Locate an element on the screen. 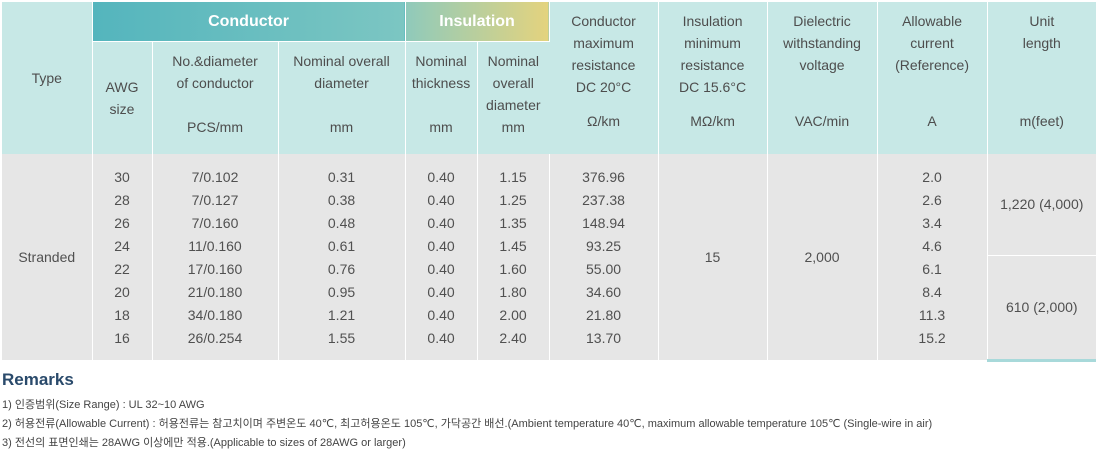  remark-size-range: 1) 인증범위(Size Range) : UL 32~10 AWG is located at coordinates (103, 405).